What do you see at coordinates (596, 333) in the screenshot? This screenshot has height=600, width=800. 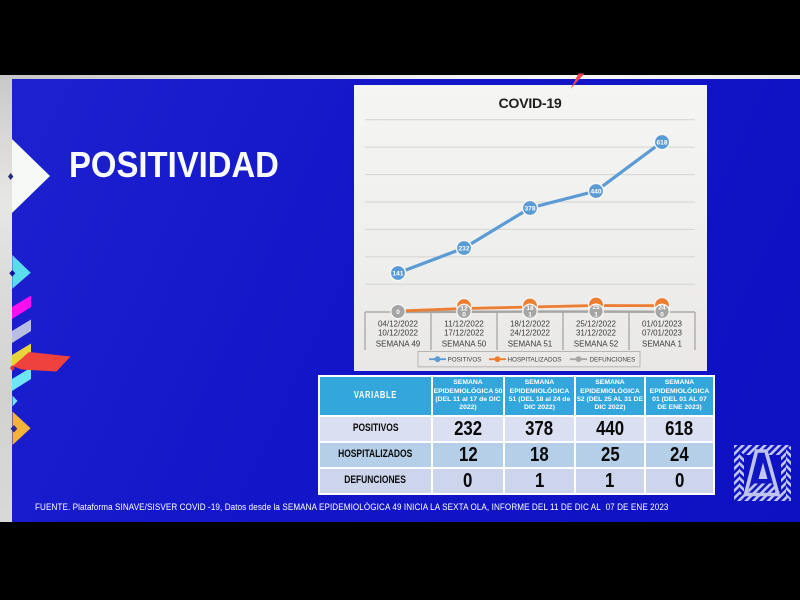 I see `svg-text: 31/12/2022` at bounding box center [596, 333].